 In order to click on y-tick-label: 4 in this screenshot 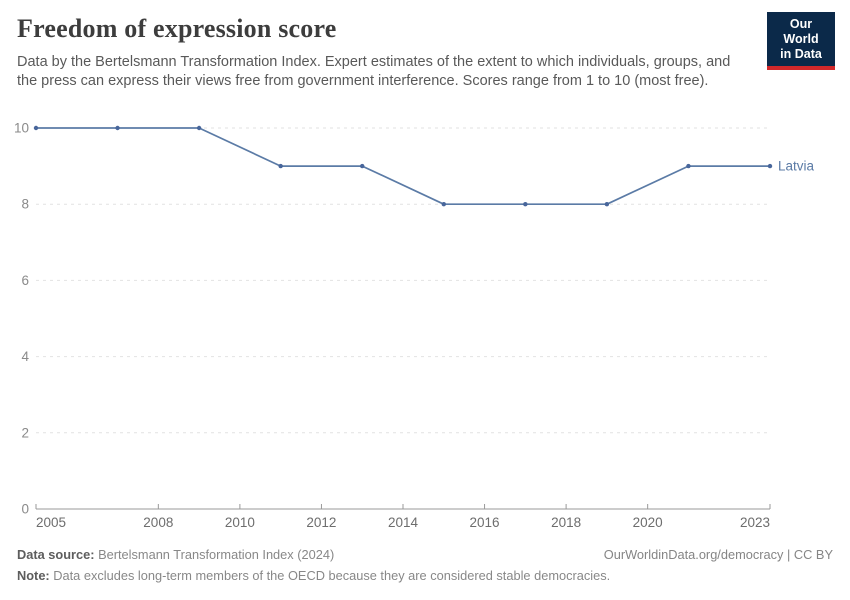, I will do `click(25, 356)`.